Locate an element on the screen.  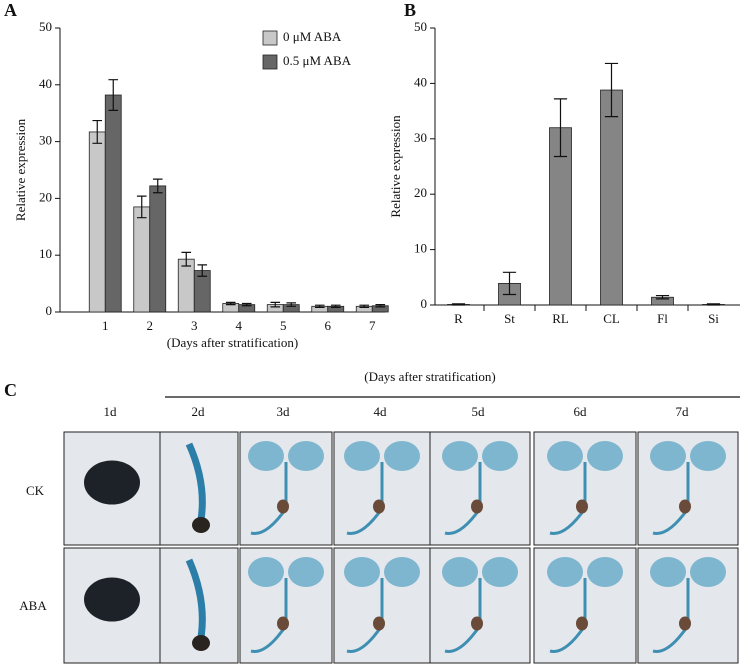
row-label: ABA is located at coordinates (33, 605).